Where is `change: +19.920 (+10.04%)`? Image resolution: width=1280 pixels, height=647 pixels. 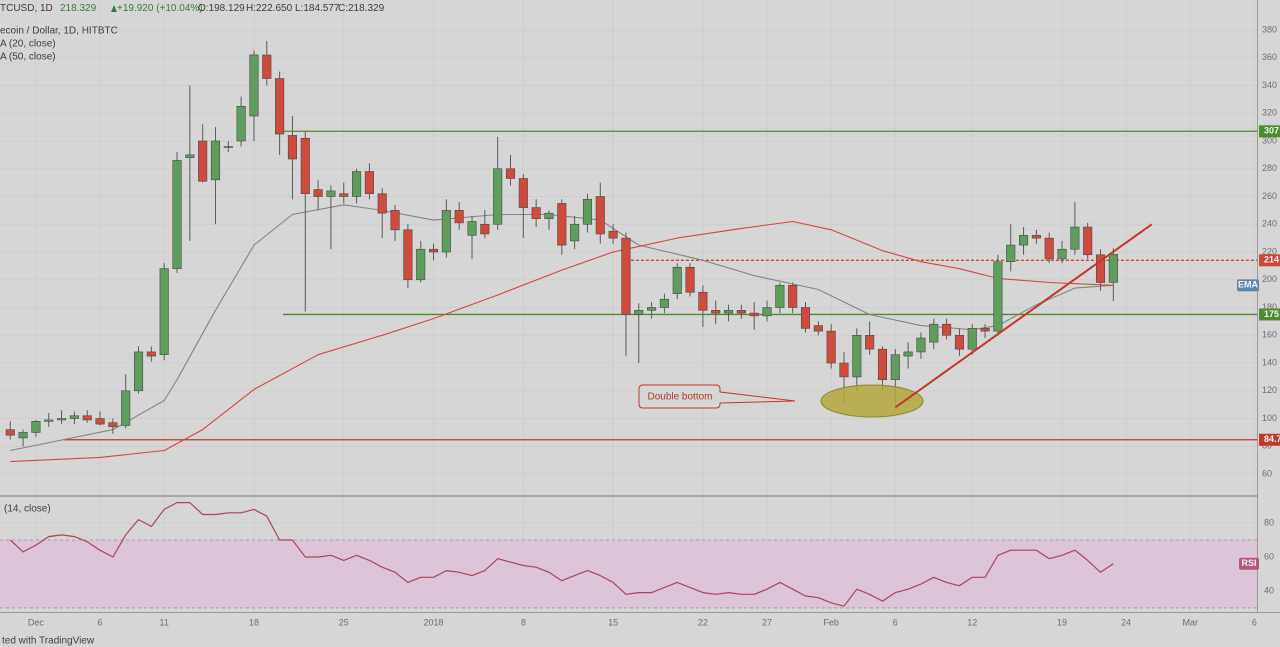
change: +19.920 (+10.04%) is located at coordinates (160, 8).